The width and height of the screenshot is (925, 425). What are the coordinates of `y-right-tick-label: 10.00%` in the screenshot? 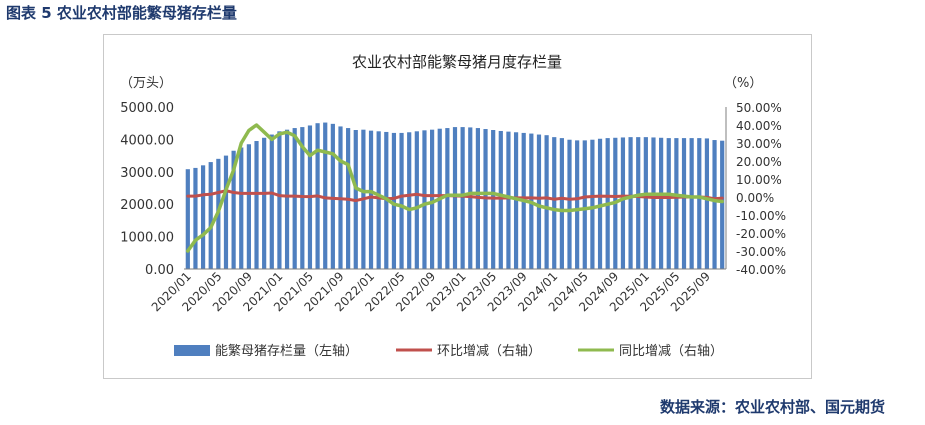 It's located at (759, 180).